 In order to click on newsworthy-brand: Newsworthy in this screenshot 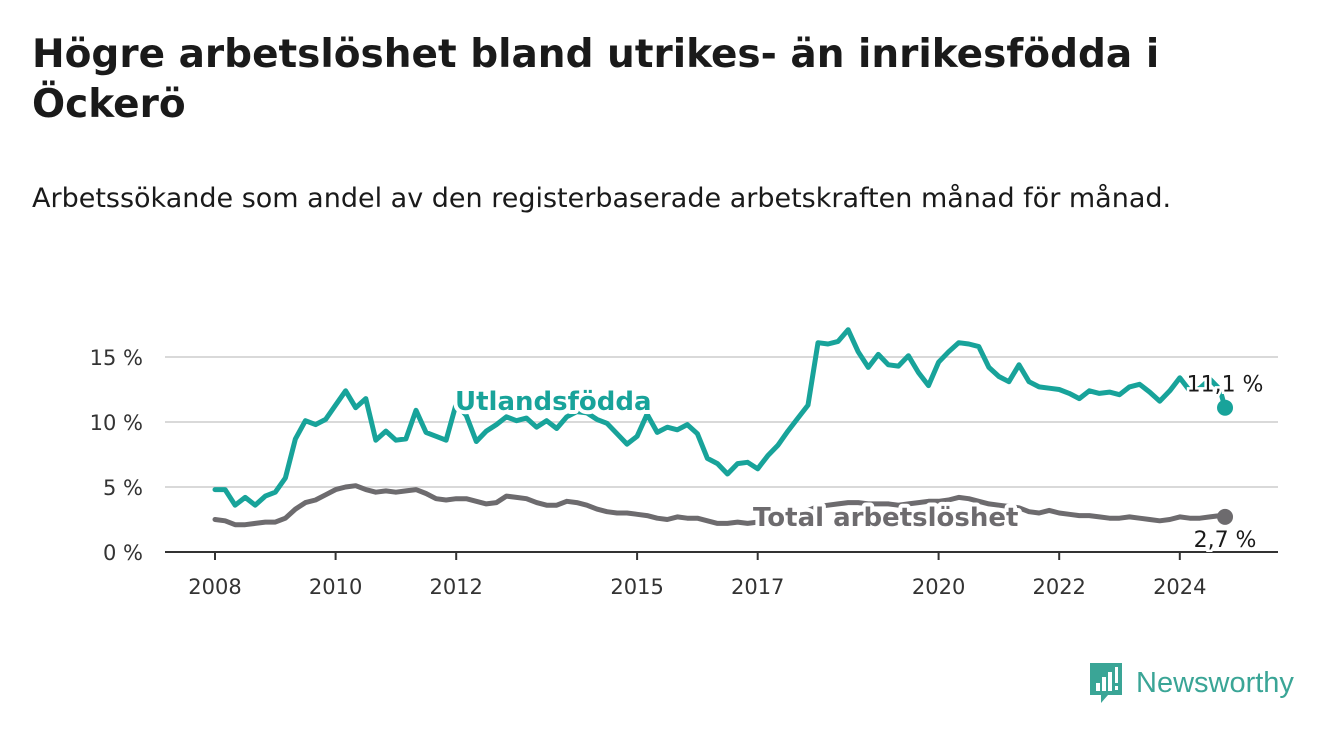, I will do `click(1191, 683)`.